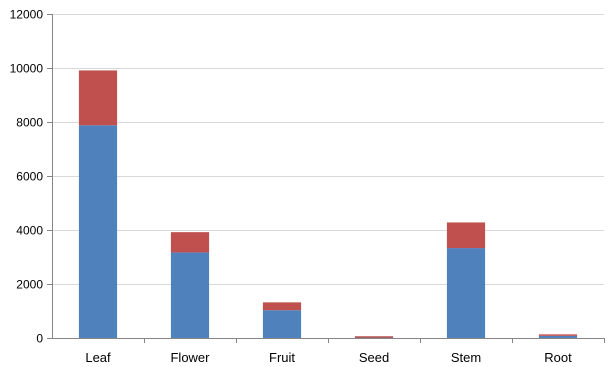 This screenshot has height=367, width=616. What do you see at coordinates (27, 69) in the screenshot?
I see `y-tick-label: 10000` at bounding box center [27, 69].